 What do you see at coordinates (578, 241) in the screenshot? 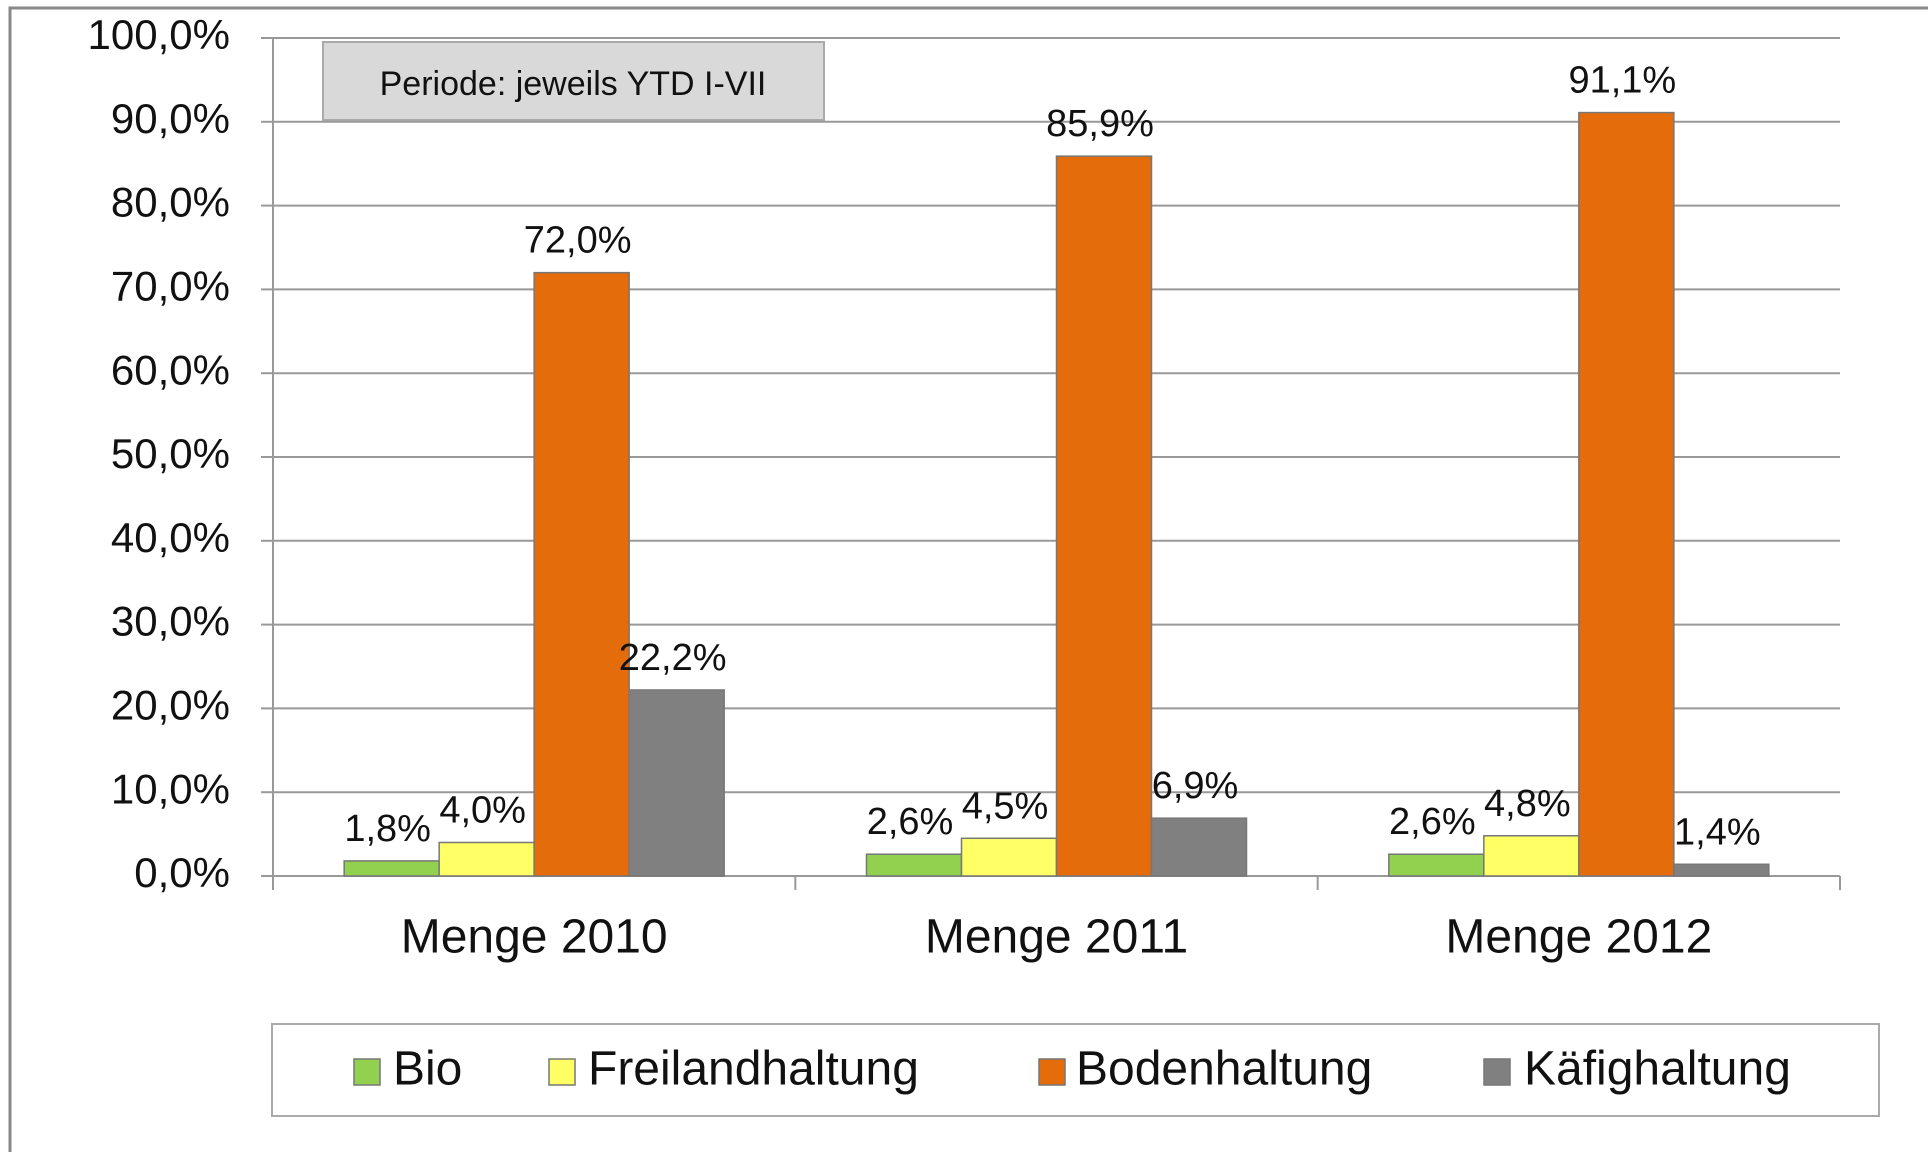
I see `data-label: 72,0%` at bounding box center [578, 241].